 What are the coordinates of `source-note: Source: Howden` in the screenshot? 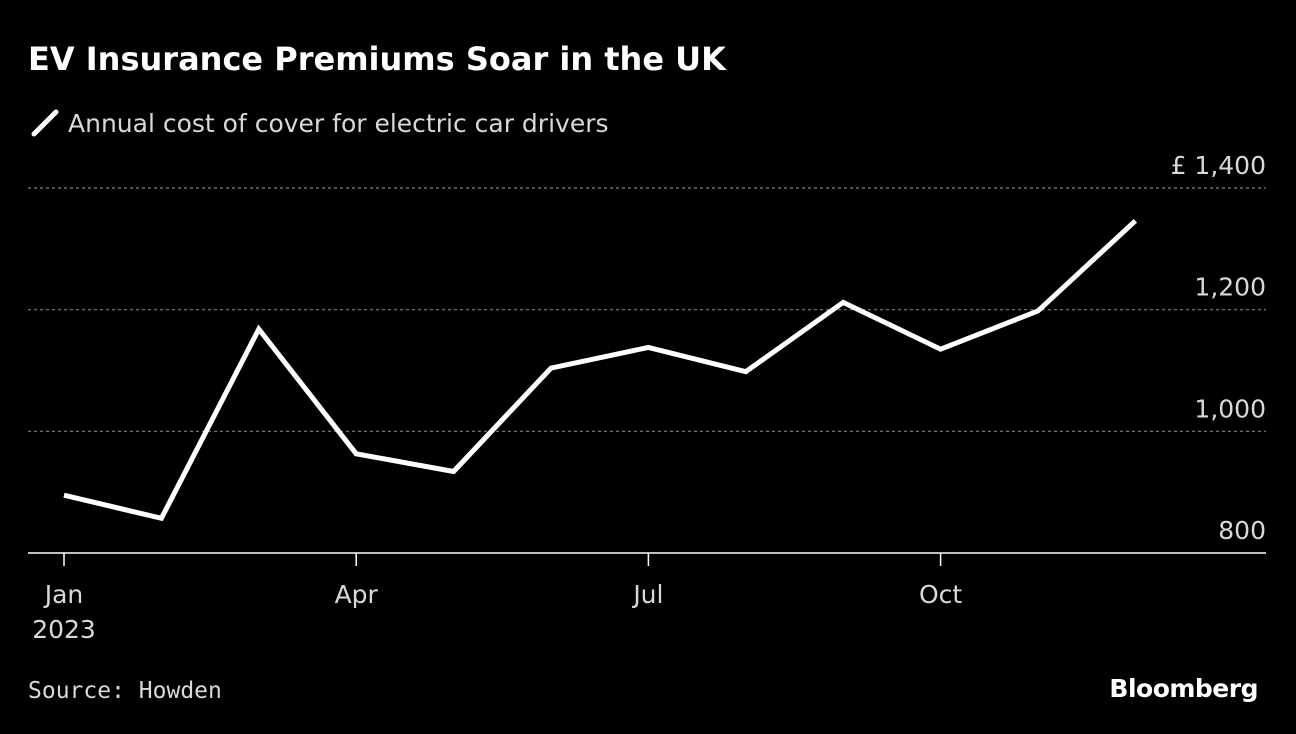 It's located at (125, 691).